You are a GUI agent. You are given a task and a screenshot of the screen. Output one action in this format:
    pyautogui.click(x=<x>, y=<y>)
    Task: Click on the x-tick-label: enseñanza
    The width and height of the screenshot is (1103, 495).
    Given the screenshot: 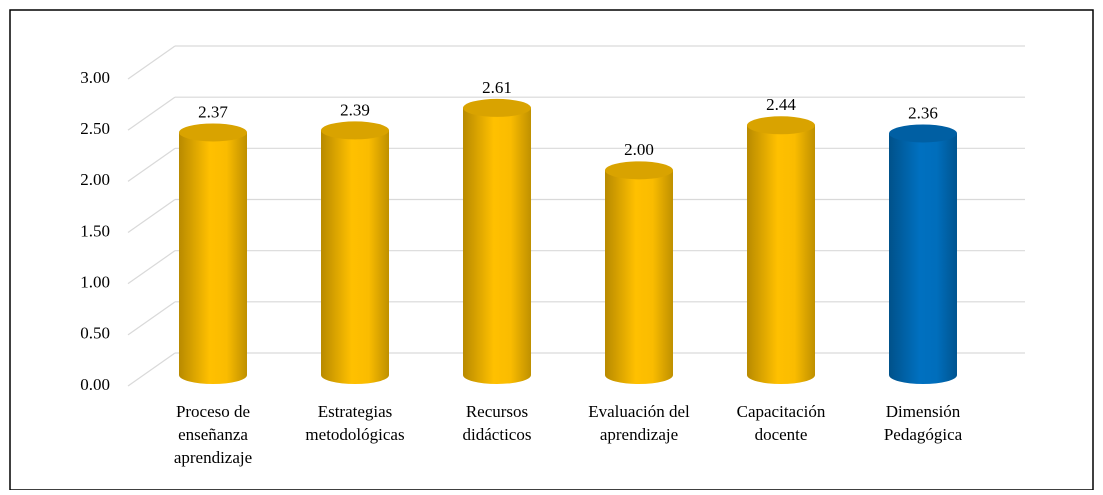 What is the action you would take?
    pyautogui.click(x=213, y=434)
    